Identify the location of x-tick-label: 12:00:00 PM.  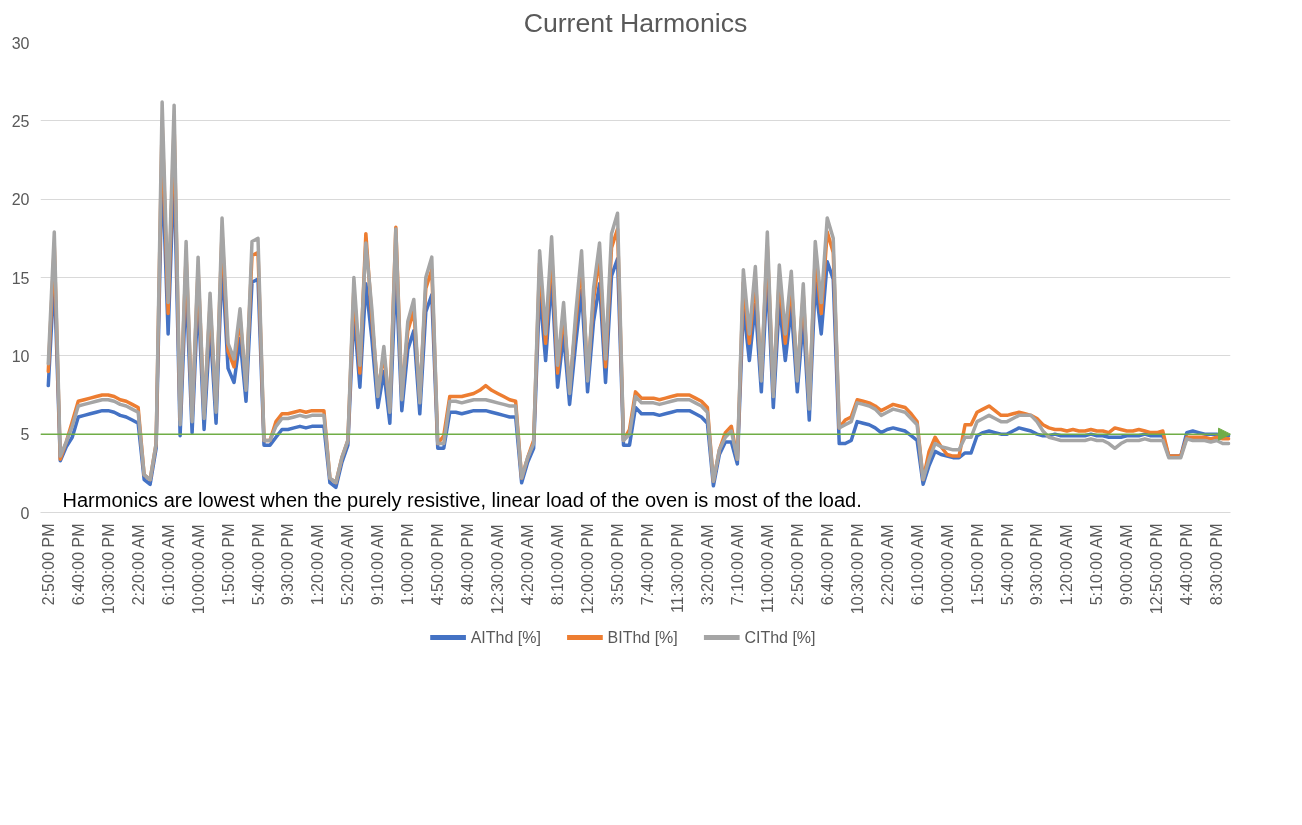
(588, 569).